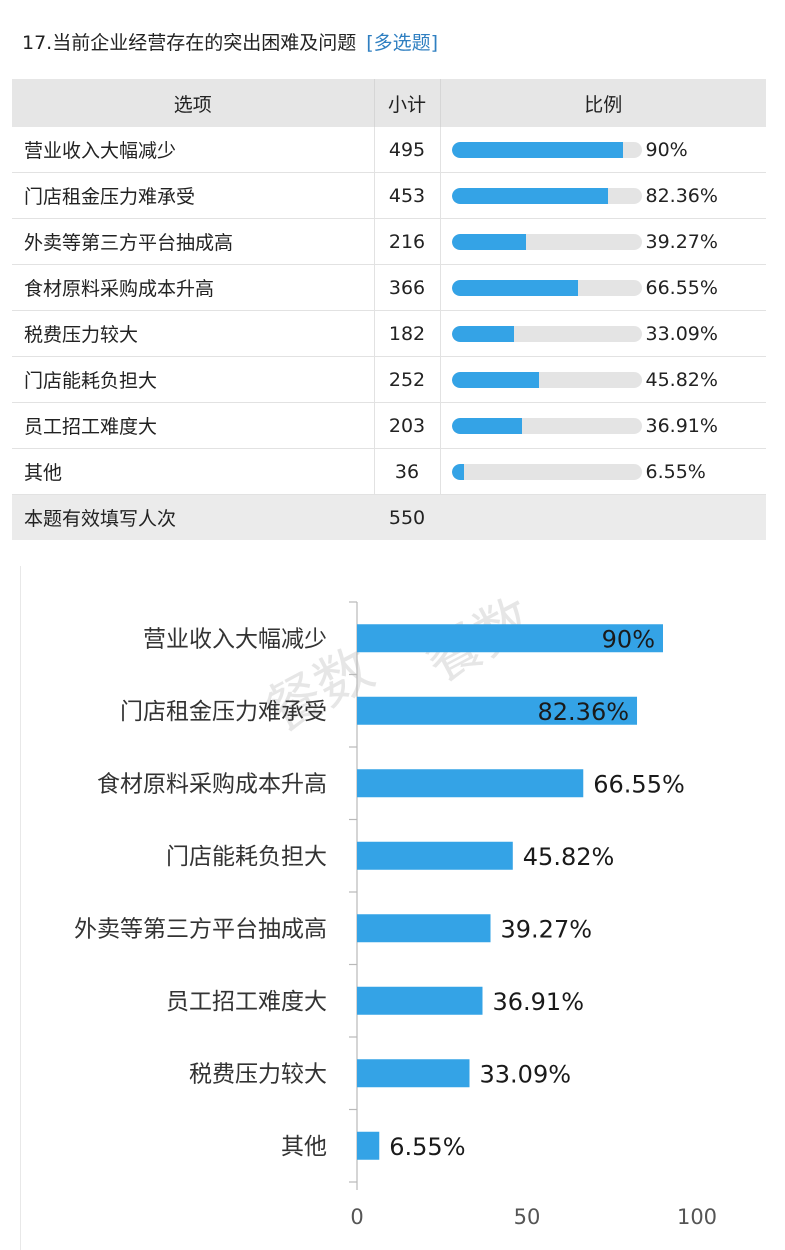 Image resolution: width=785 pixels, height=1250 pixels. Describe the element at coordinates (675, 471) in the screenshot. I see `ratio-label: 6.55%` at that location.